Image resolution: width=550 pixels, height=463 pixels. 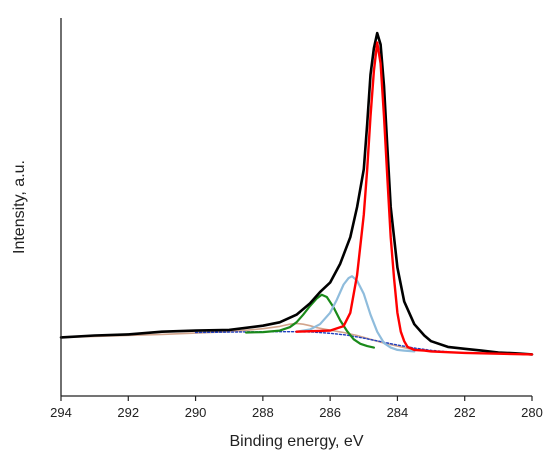 I want to click on y-axis-title: Intensity, a.u., so click(x=19, y=207).